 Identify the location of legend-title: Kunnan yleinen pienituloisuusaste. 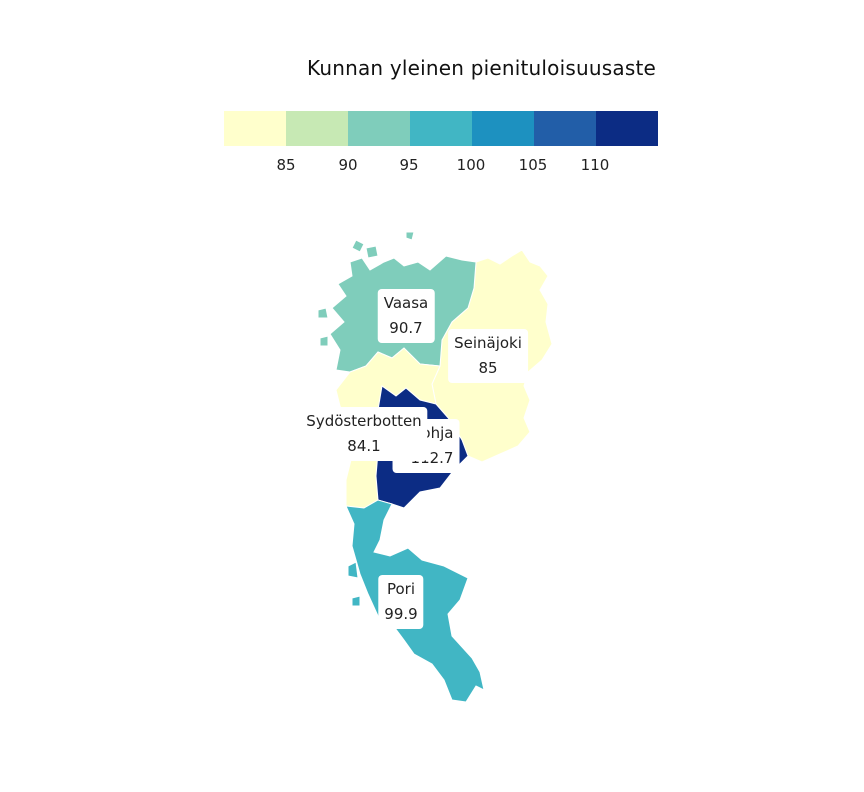
(481, 68).